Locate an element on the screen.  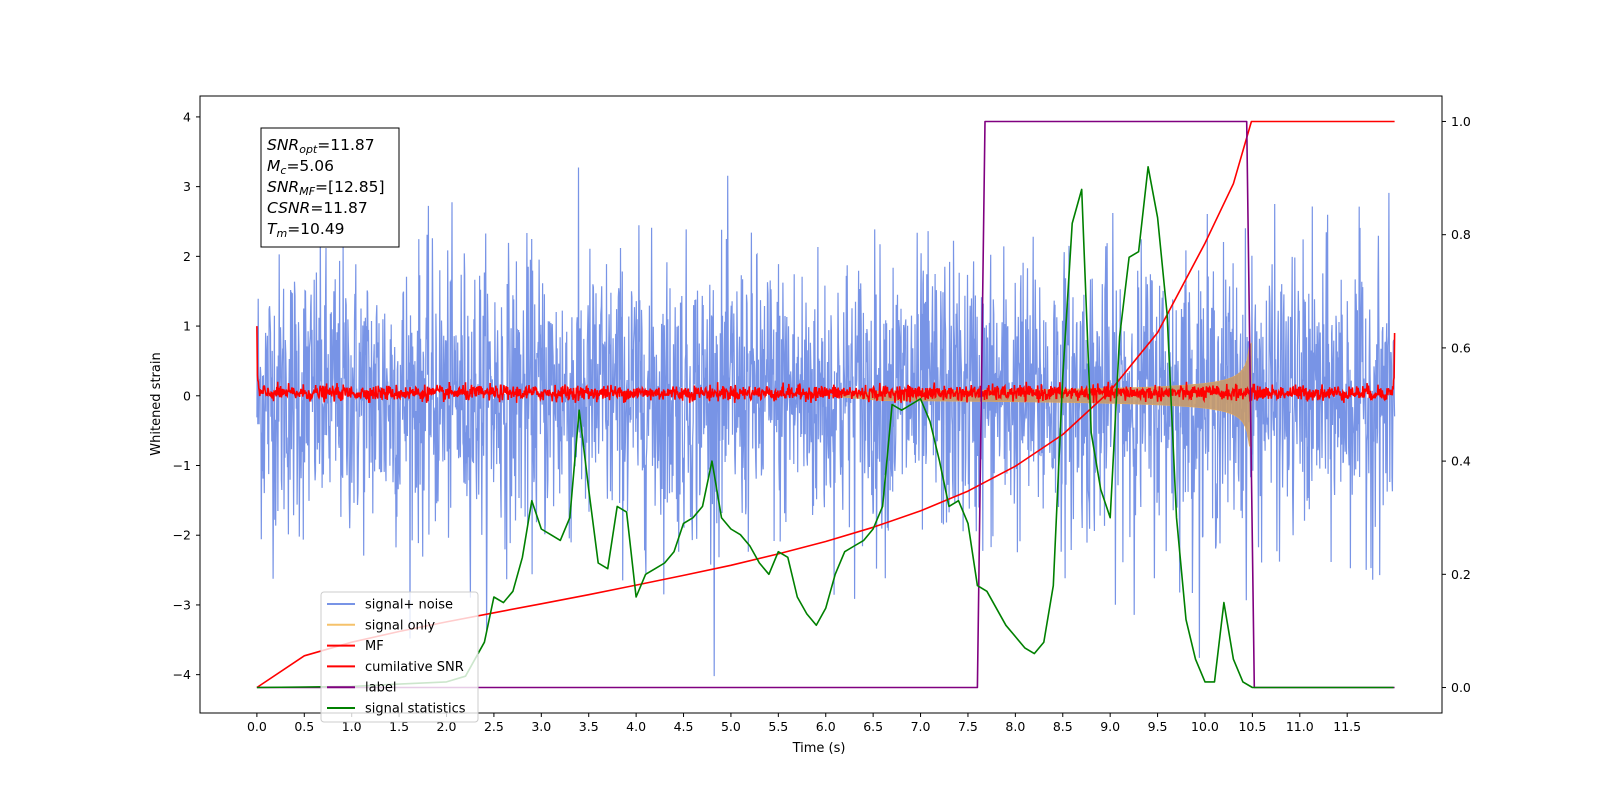
x-tick-label: 5.5 is located at coordinates (778, 726).